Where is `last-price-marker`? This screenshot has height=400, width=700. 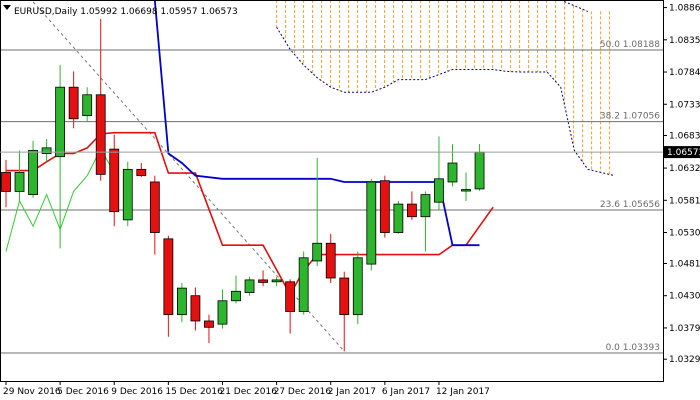 last-price-marker is located at coordinates (682, 152).